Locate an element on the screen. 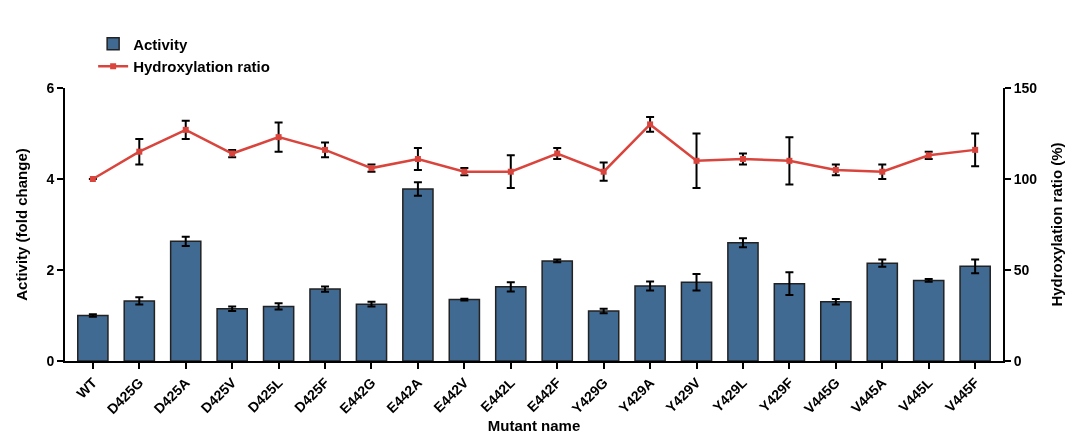  y2-tick-label: 50 is located at coordinates (1021, 269).